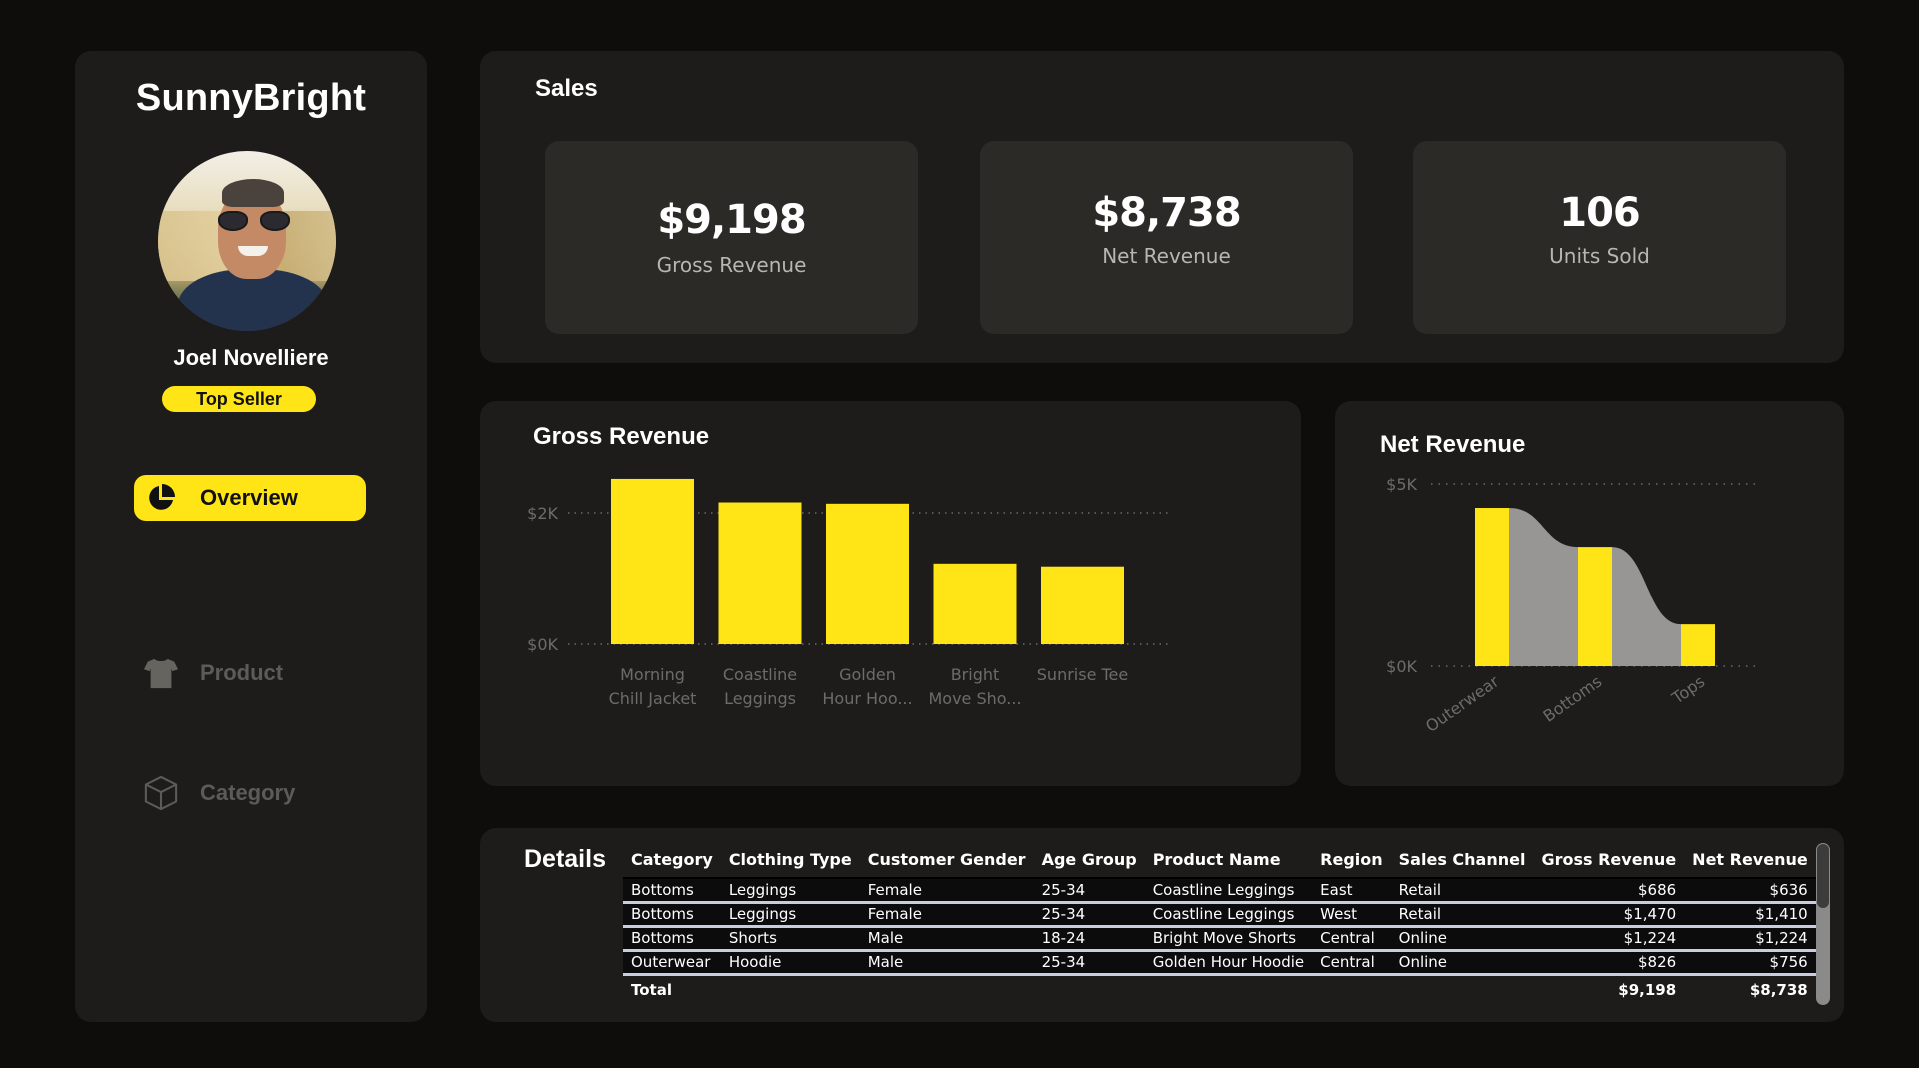 The image size is (1919, 1068). I want to click on table-scrollbar, so click(1823, 924).